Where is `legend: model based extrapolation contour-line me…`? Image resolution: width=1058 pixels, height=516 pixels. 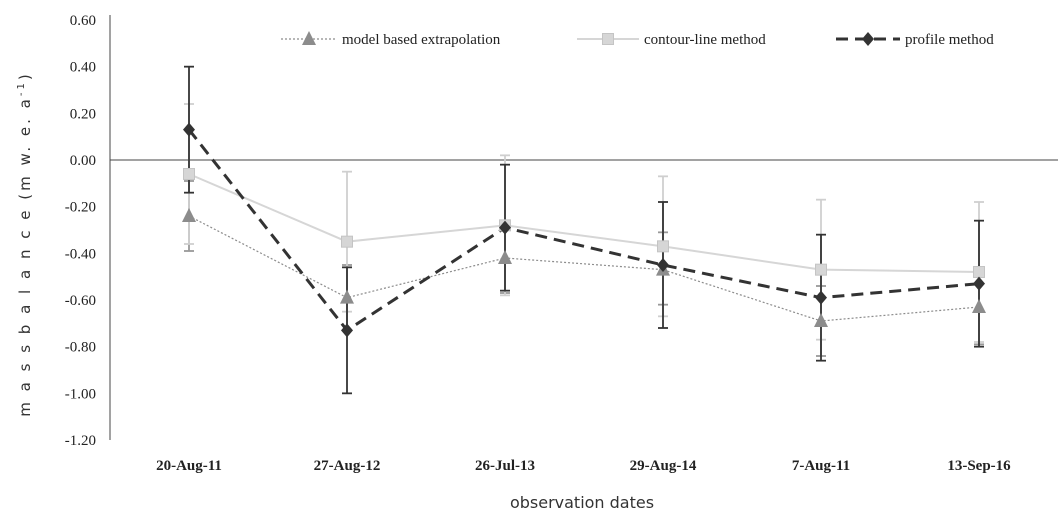
legend: model based extrapolation contour-line me… is located at coordinates (637, 39).